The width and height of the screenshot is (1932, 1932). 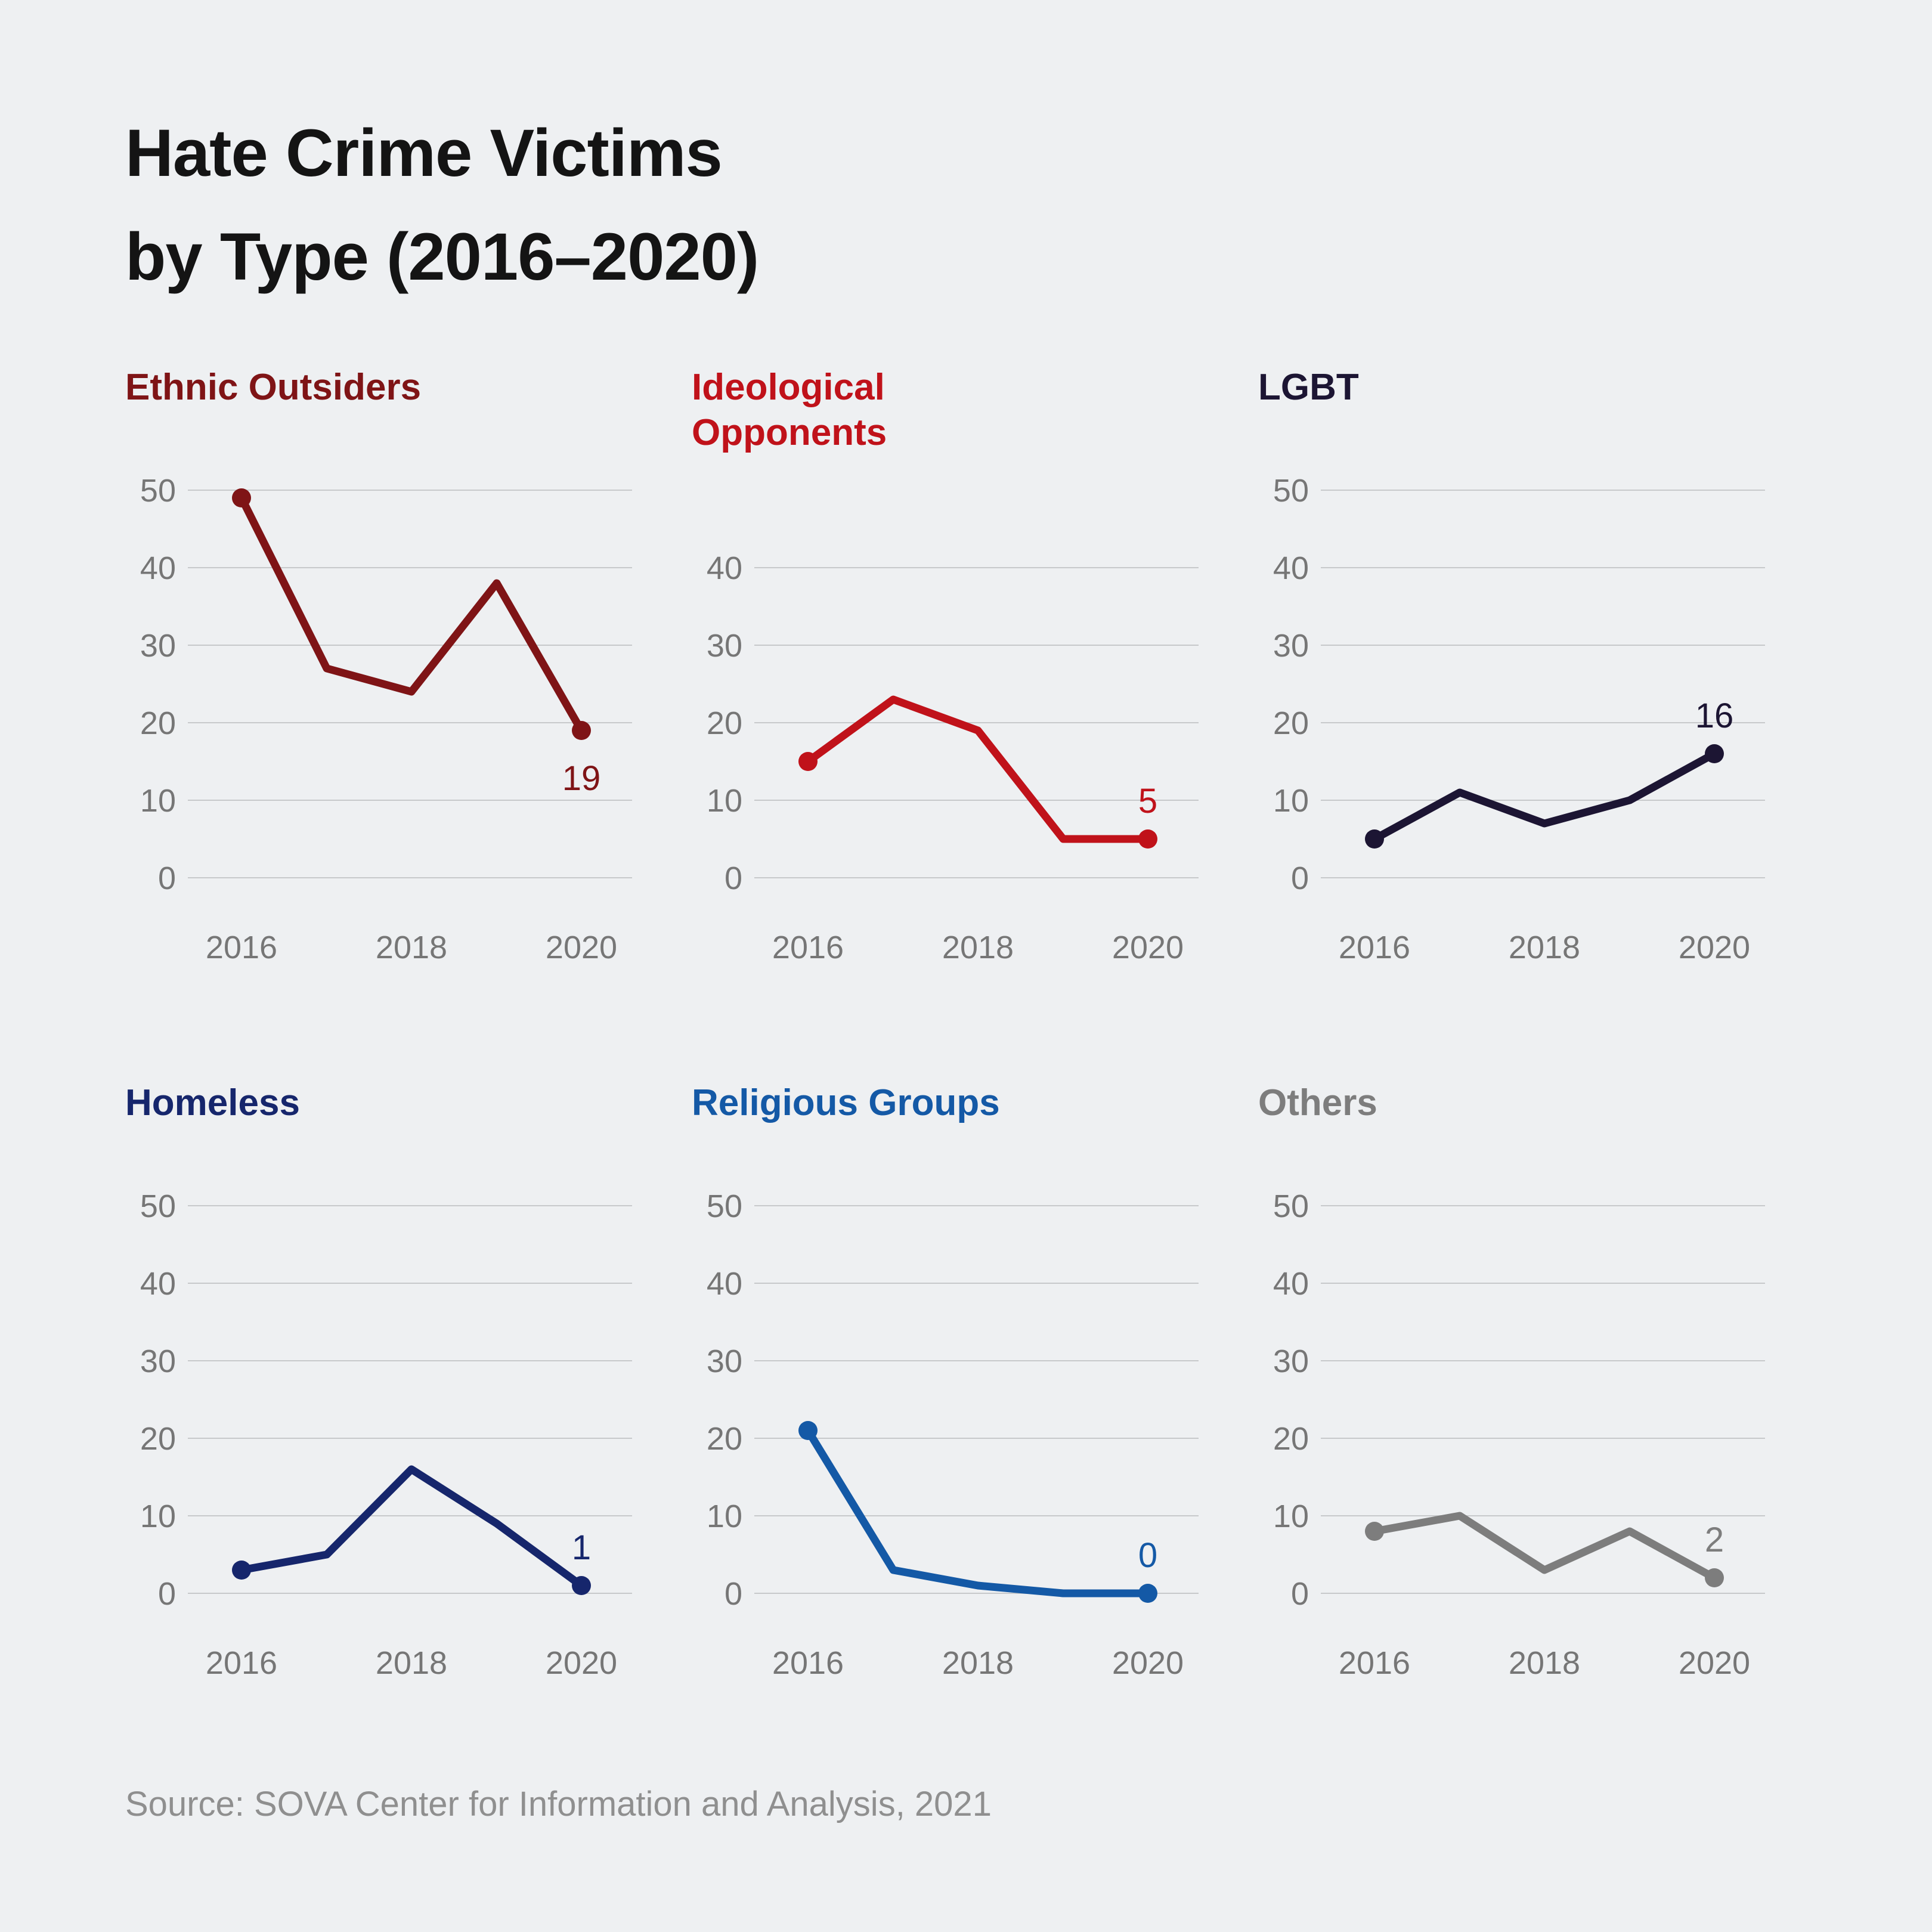 What do you see at coordinates (789, 410) in the screenshot?
I see `panel-title: Ideological Opponents` at bounding box center [789, 410].